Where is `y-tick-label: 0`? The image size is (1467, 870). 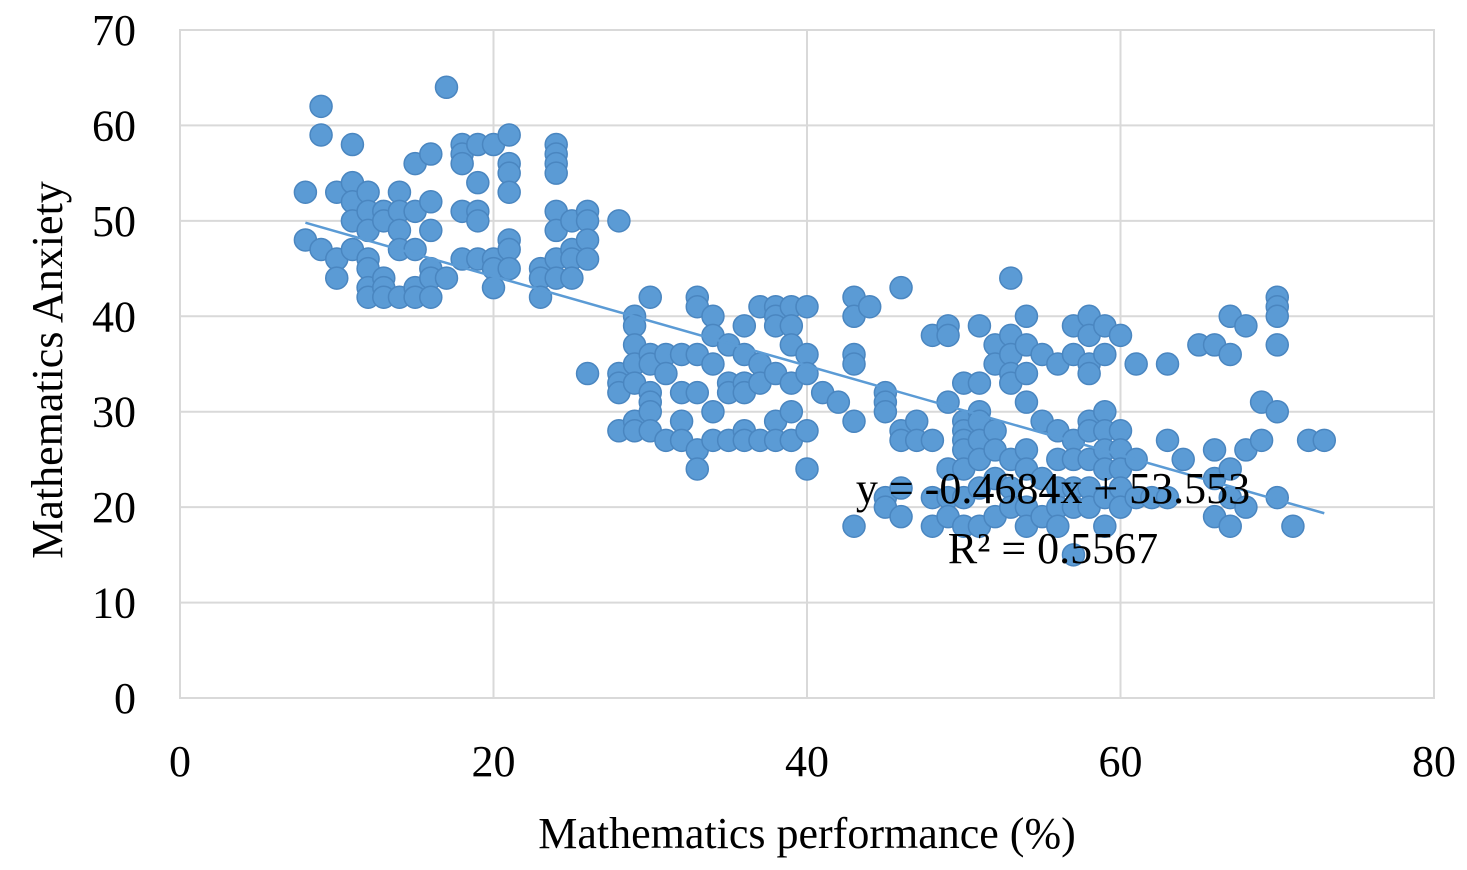 y-tick-label: 0 is located at coordinates (125, 698).